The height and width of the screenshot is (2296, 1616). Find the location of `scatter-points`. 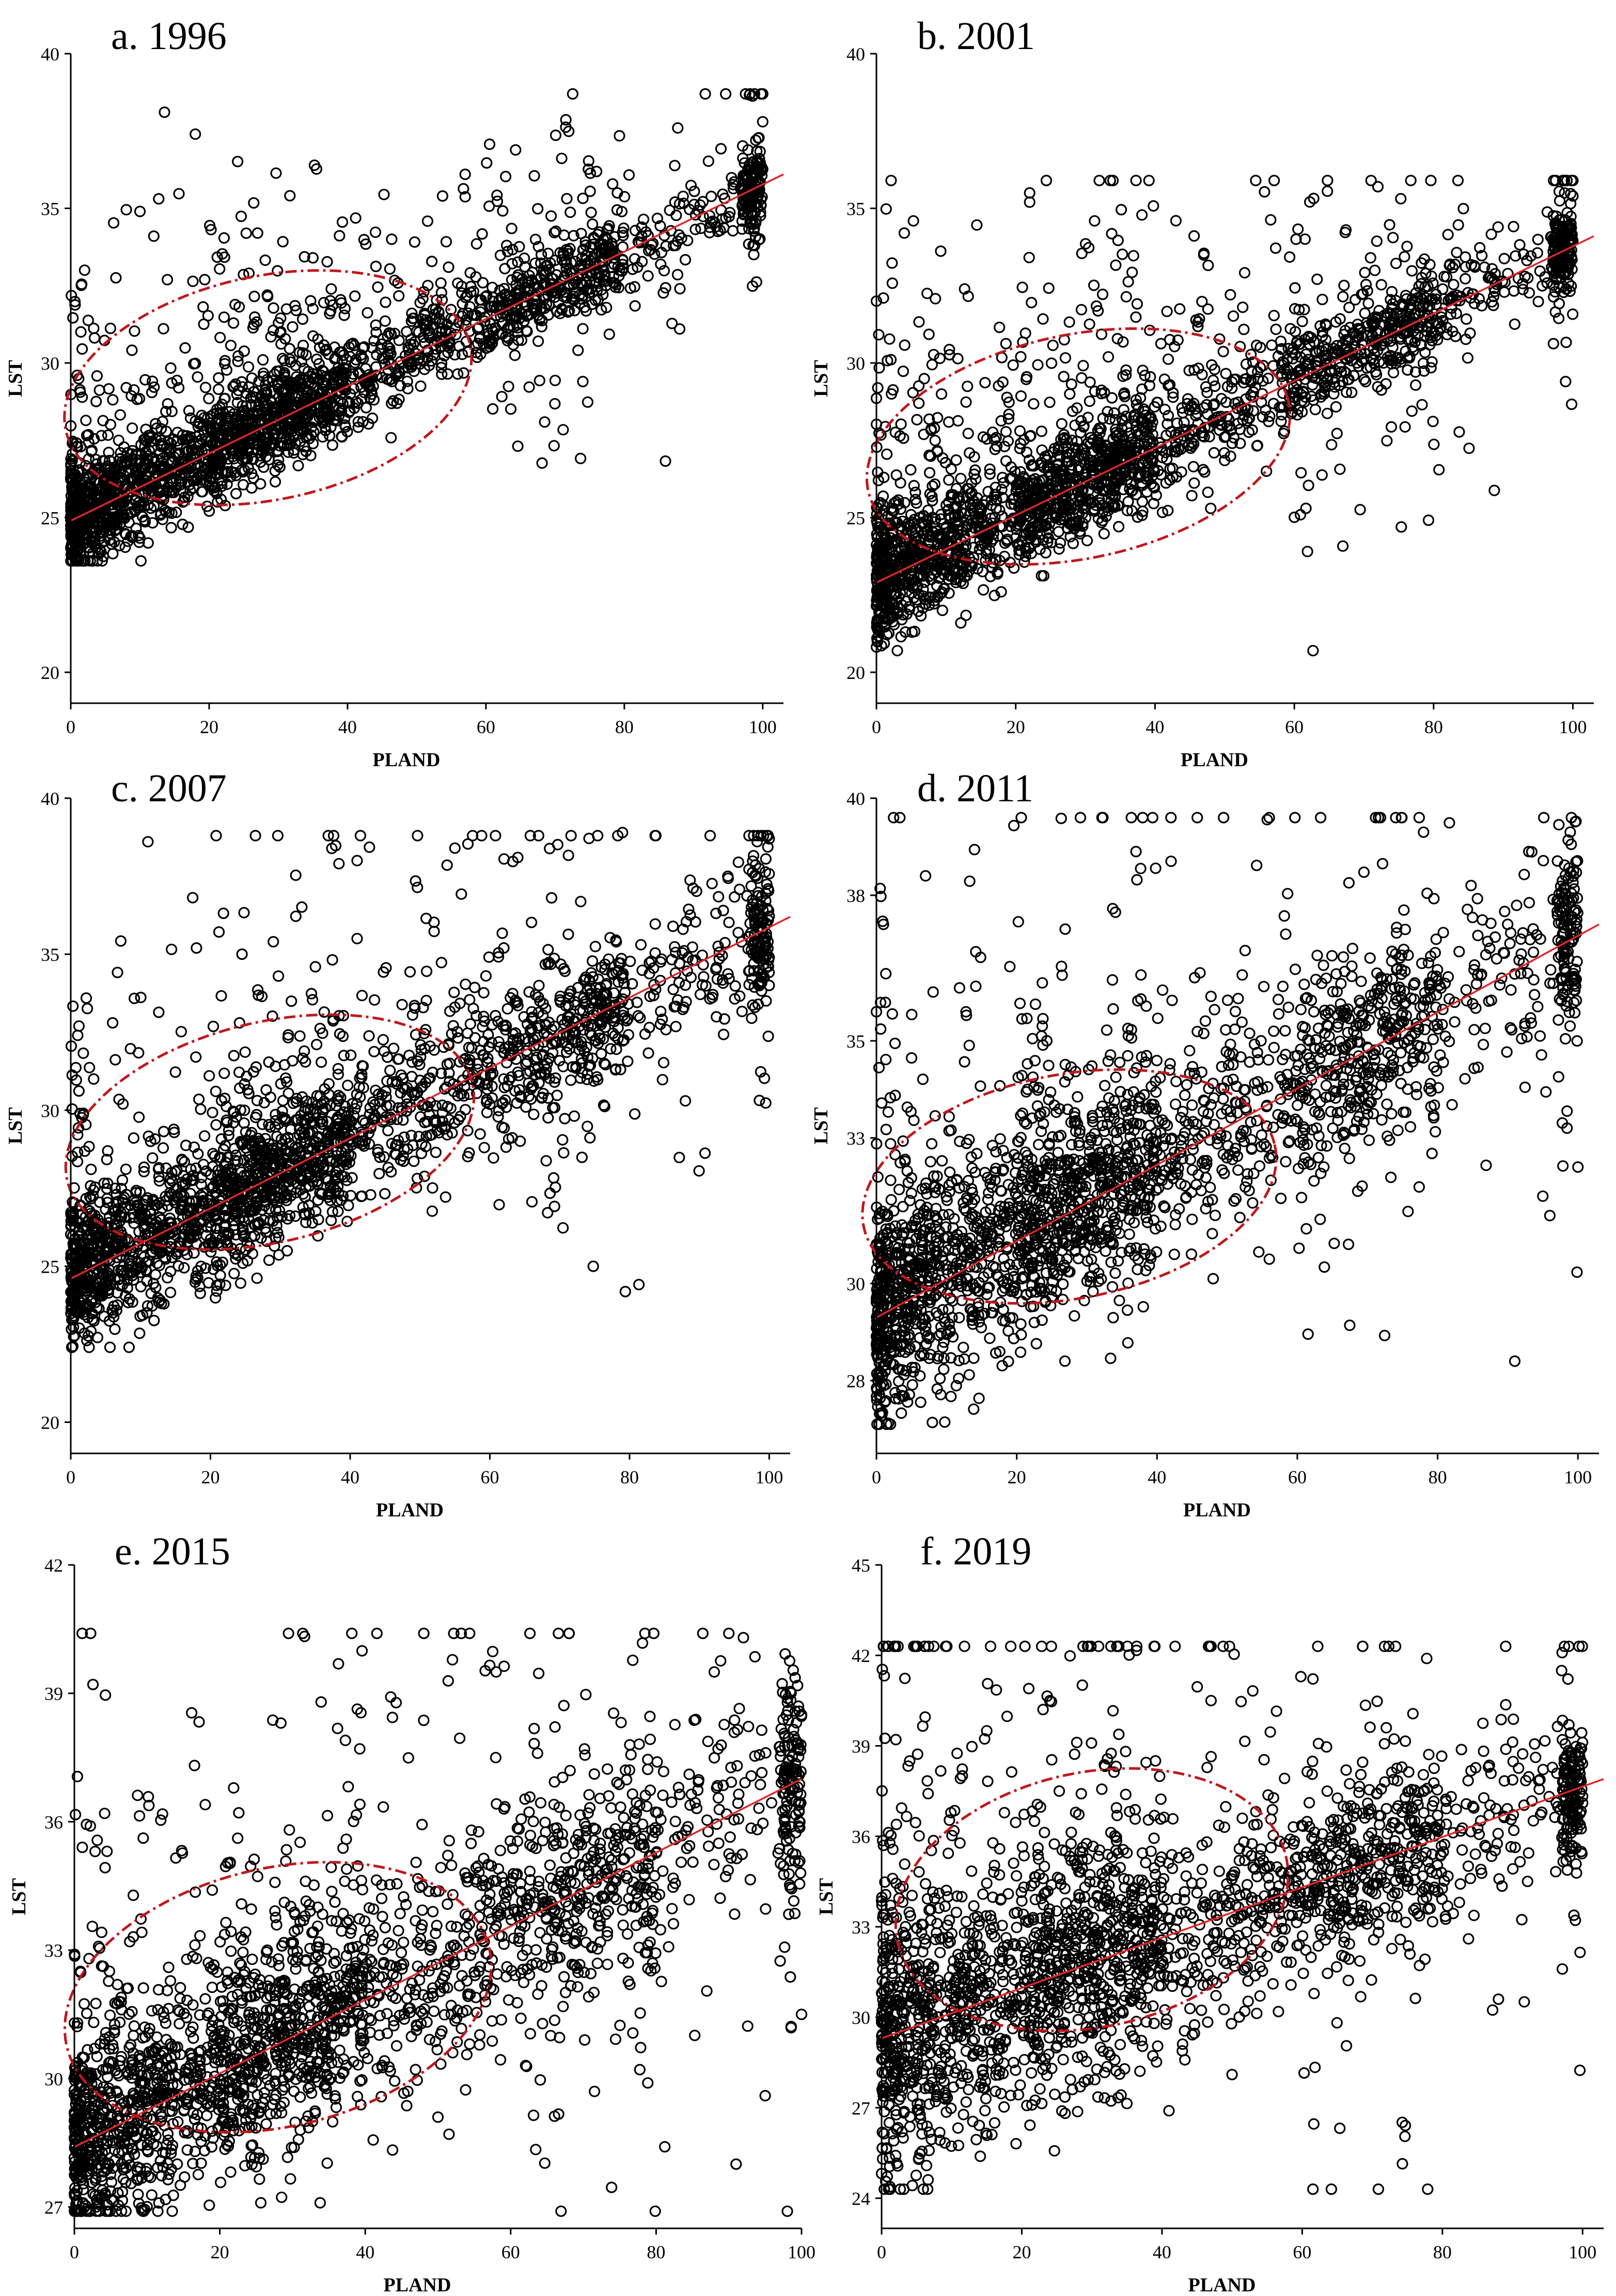

scatter-points is located at coordinates (417, 327).